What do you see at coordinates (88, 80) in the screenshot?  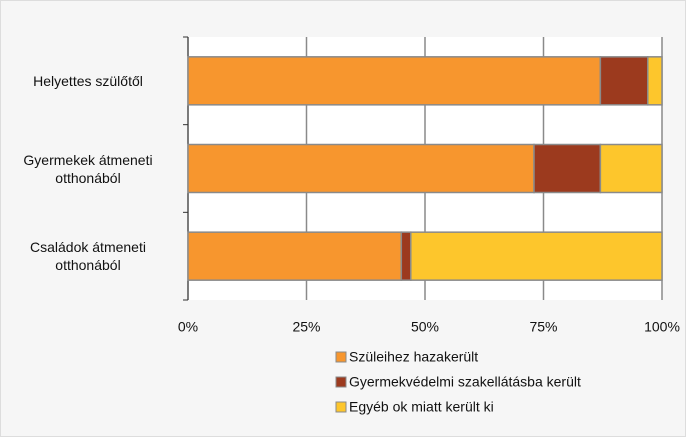 I see `y-tick-label: Helyettes szülőtől` at bounding box center [88, 80].